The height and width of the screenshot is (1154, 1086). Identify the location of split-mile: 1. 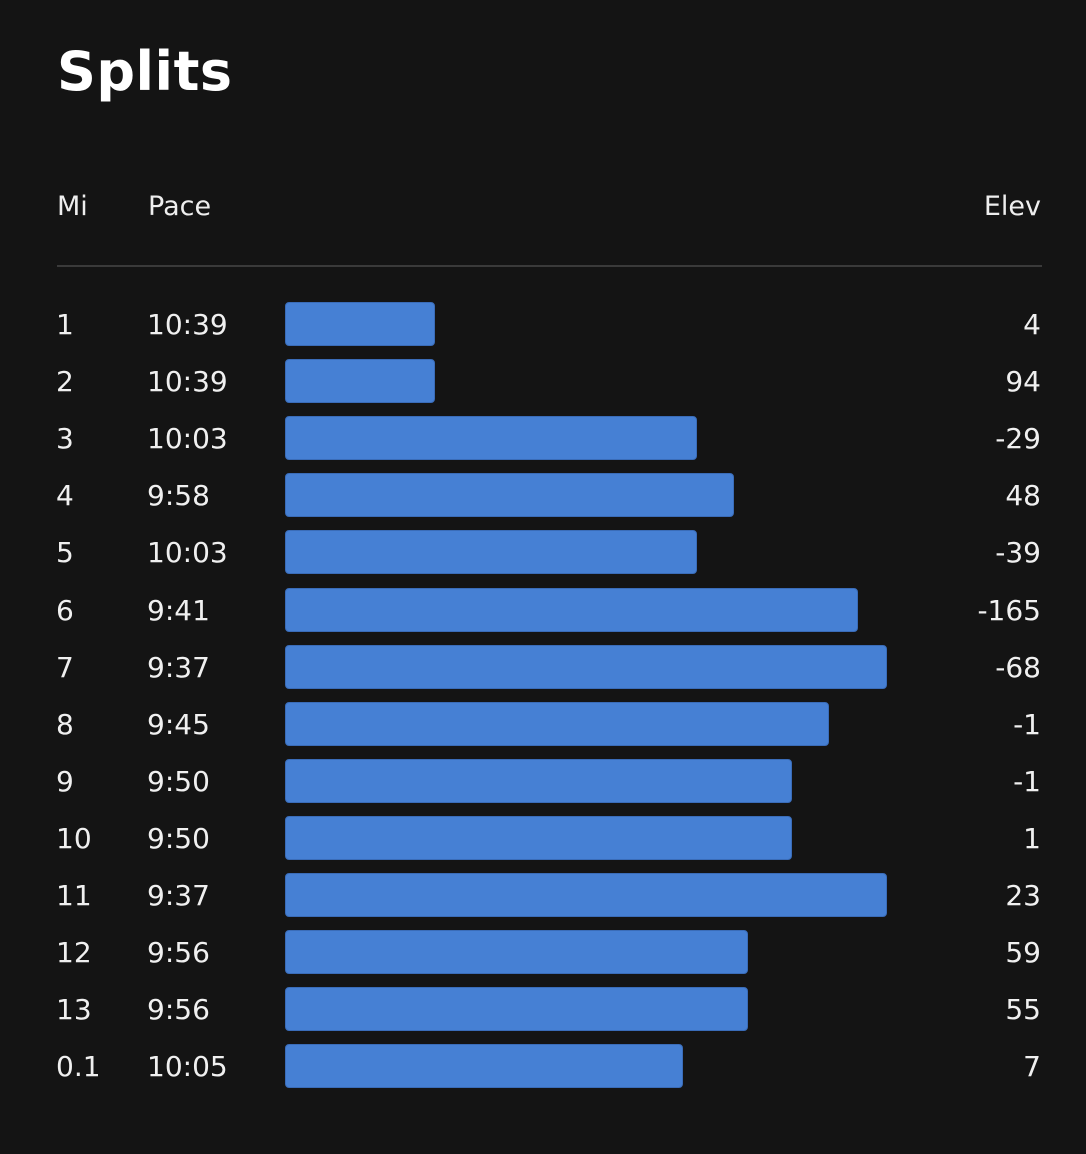
(65, 324).